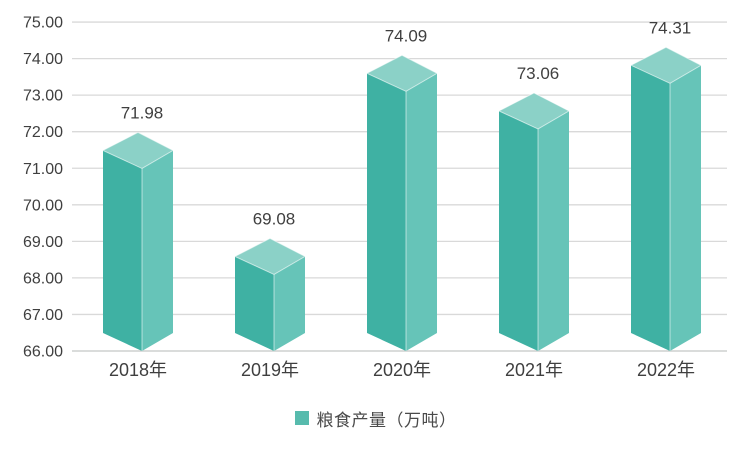 This screenshot has width=751, height=451. What do you see at coordinates (43, 315) in the screenshot?
I see `y-tick-label: 67.00` at bounding box center [43, 315].